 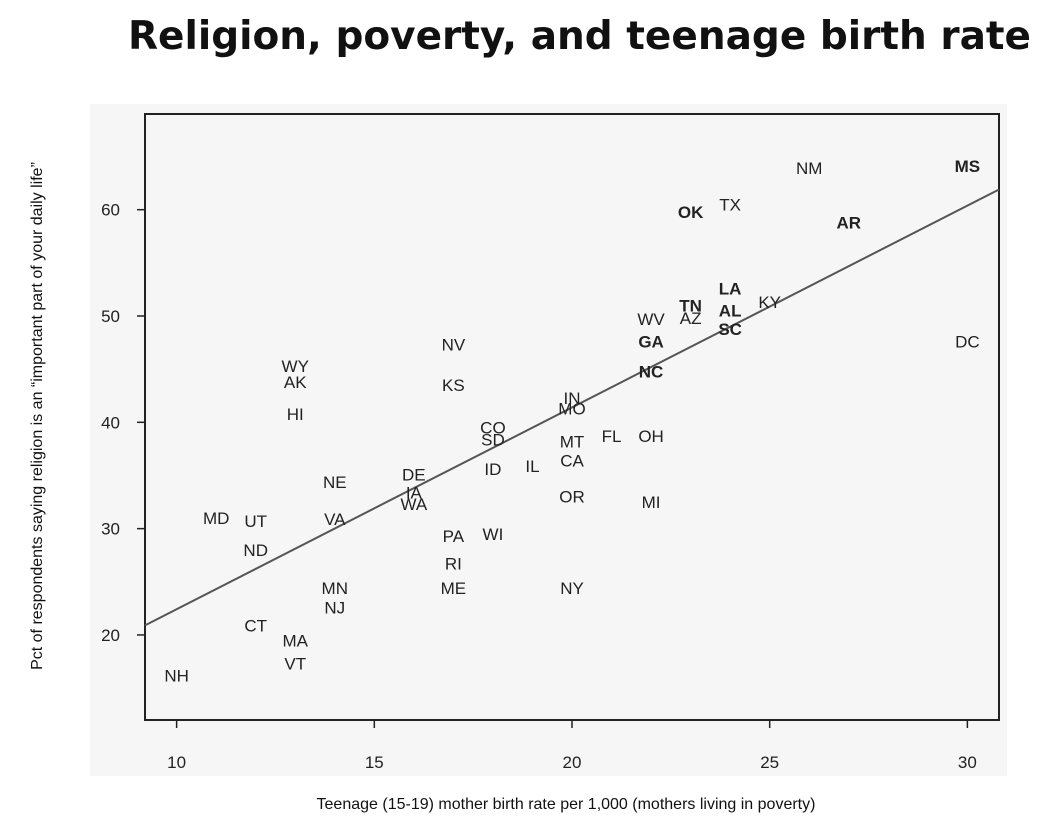 I want to click on y-tick-label: 60, so click(x=110, y=210).